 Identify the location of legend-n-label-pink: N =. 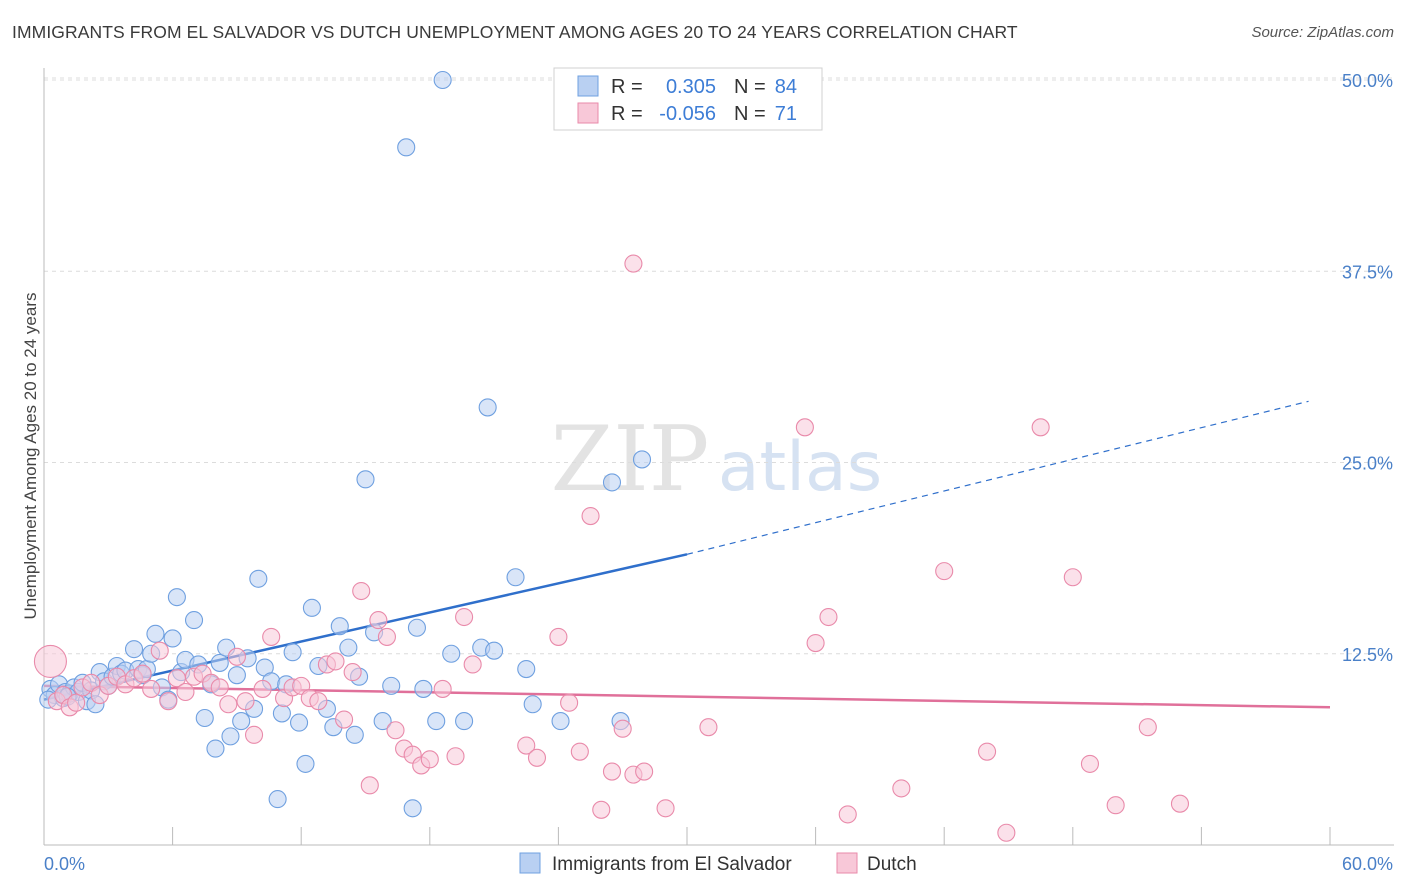
(750, 114).